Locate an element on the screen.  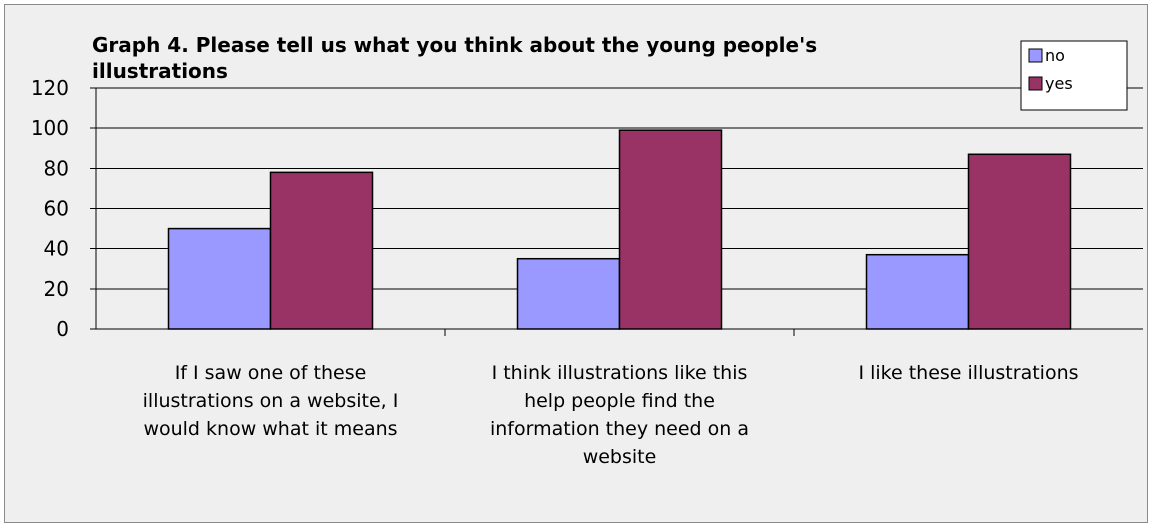
legend: no yes is located at coordinates (1074, 75).